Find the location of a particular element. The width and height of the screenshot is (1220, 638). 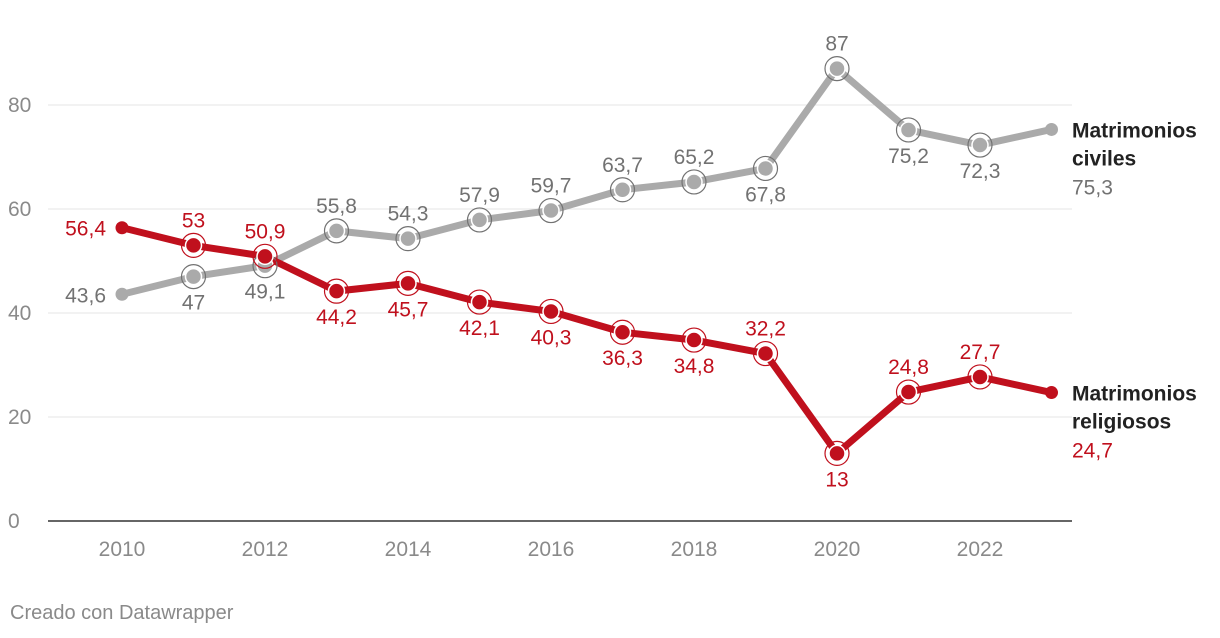

legend-last-value-civiles: 75,3 is located at coordinates (1092, 187).